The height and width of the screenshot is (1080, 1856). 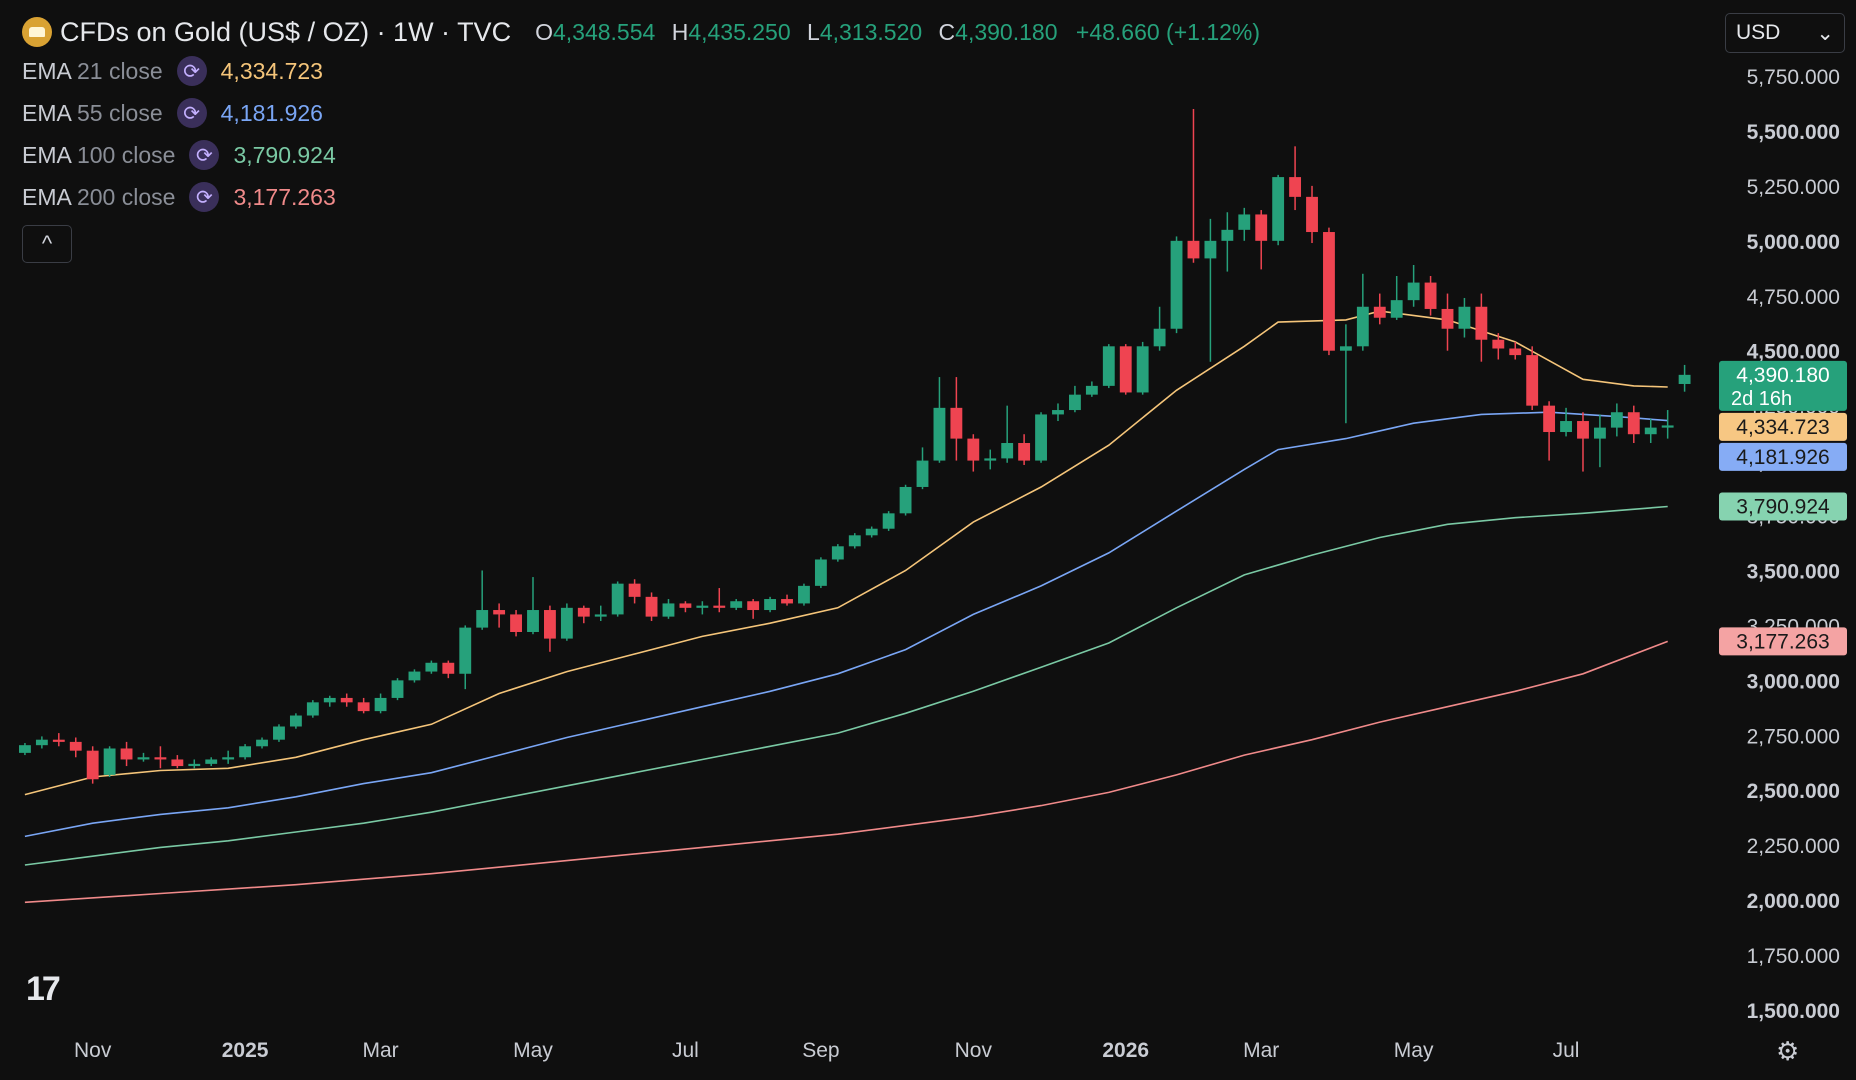 What do you see at coordinates (1793, 187) in the screenshot?
I see `y-tick-label: 5,250.000` at bounding box center [1793, 187].